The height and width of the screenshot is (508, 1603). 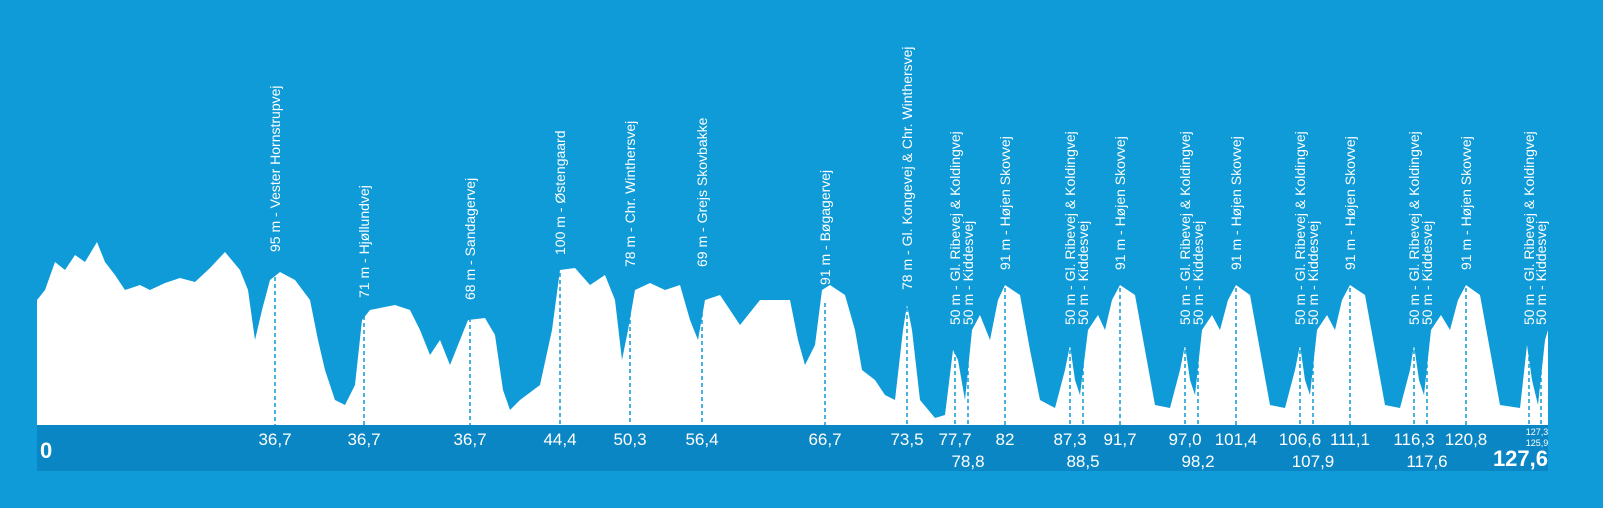 What do you see at coordinates (364, 241) in the screenshot?
I see `climb-label: 71 m - Hjøllundvej` at bounding box center [364, 241].